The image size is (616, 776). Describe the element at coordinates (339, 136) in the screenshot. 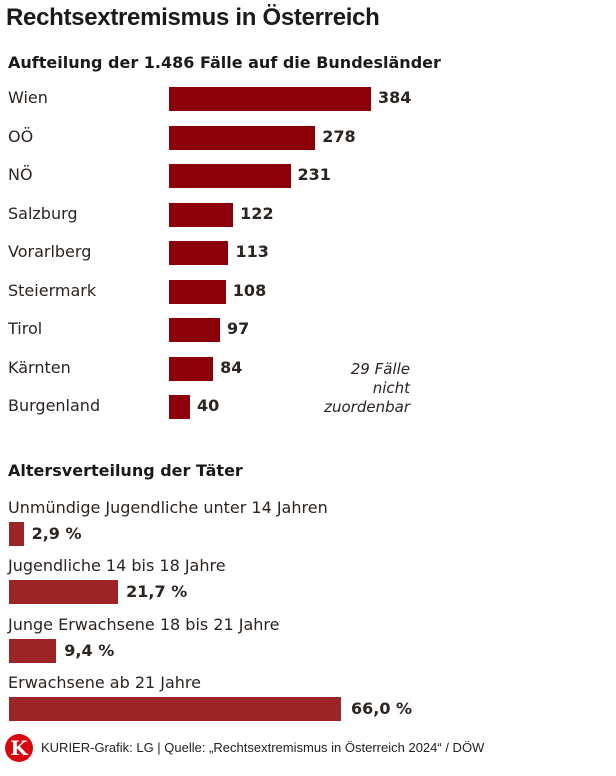

I see `value-label: 278` at that location.